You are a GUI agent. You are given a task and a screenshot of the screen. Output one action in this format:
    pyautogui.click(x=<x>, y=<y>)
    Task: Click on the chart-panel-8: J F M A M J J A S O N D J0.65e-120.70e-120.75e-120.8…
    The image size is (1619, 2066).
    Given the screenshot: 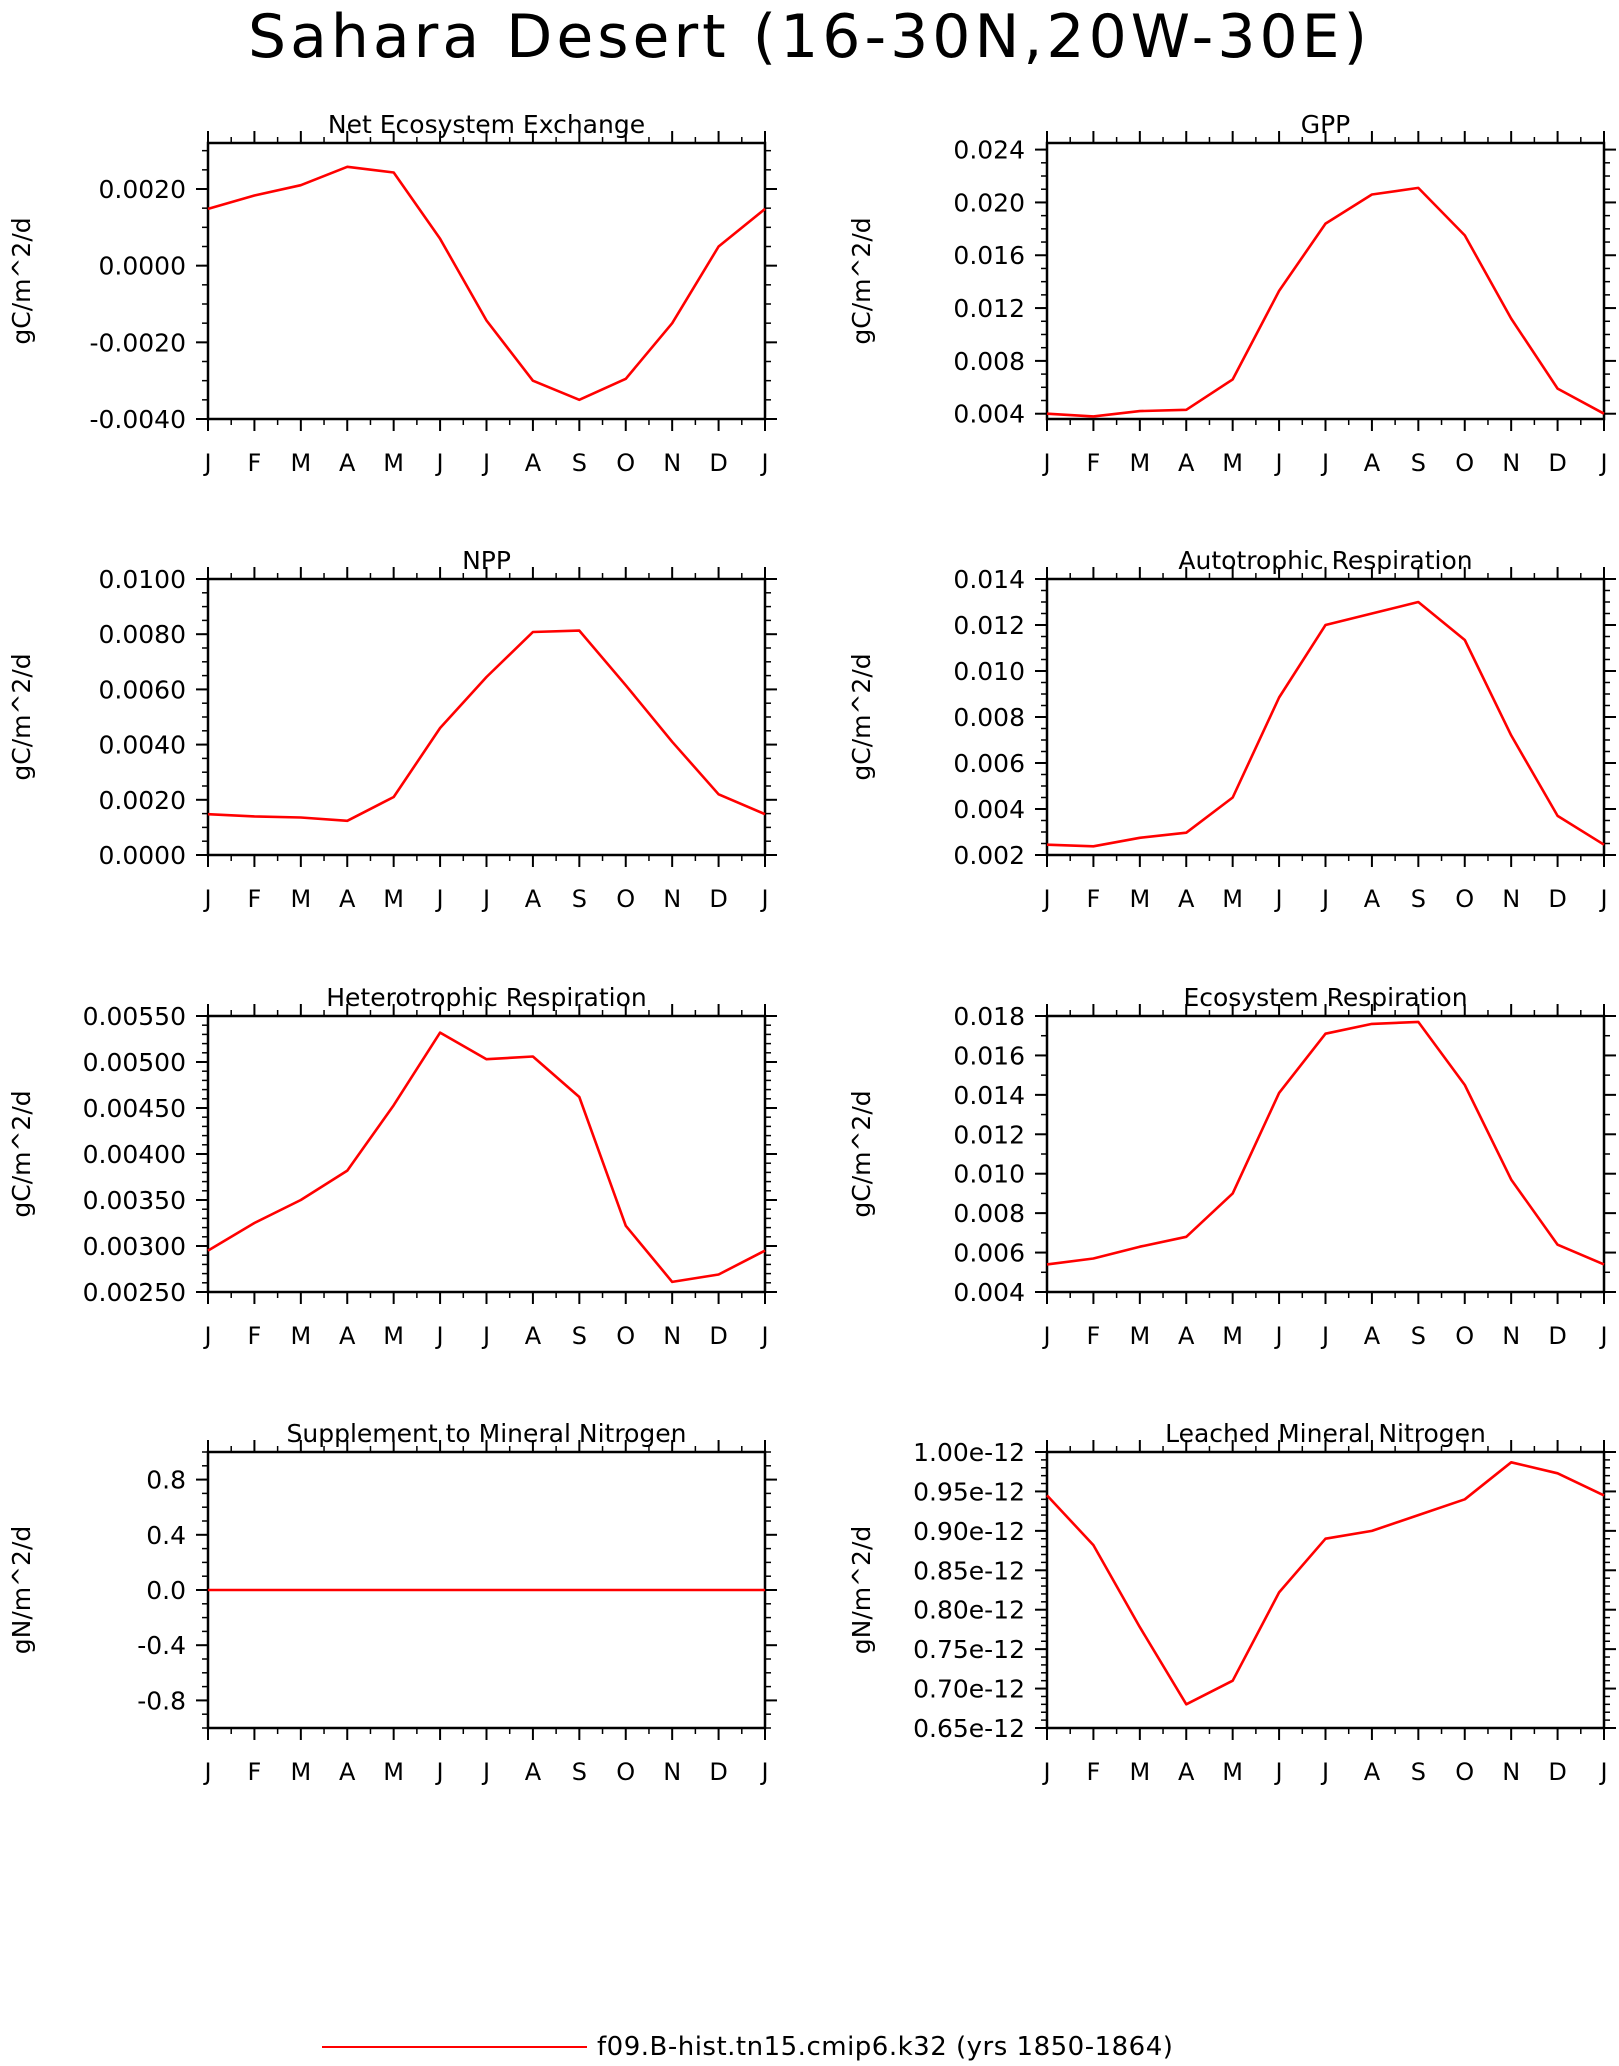 What is the action you would take?
    pyautogui.click(x=1231, y=1602)
    